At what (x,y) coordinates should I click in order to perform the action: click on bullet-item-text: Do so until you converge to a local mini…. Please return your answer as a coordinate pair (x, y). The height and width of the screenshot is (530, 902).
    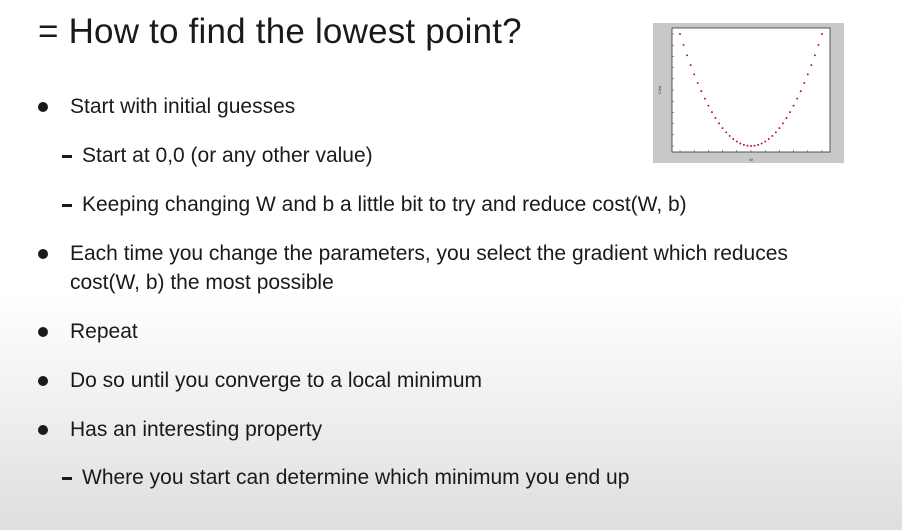
    Looking at the image, I should click on (276, 380).